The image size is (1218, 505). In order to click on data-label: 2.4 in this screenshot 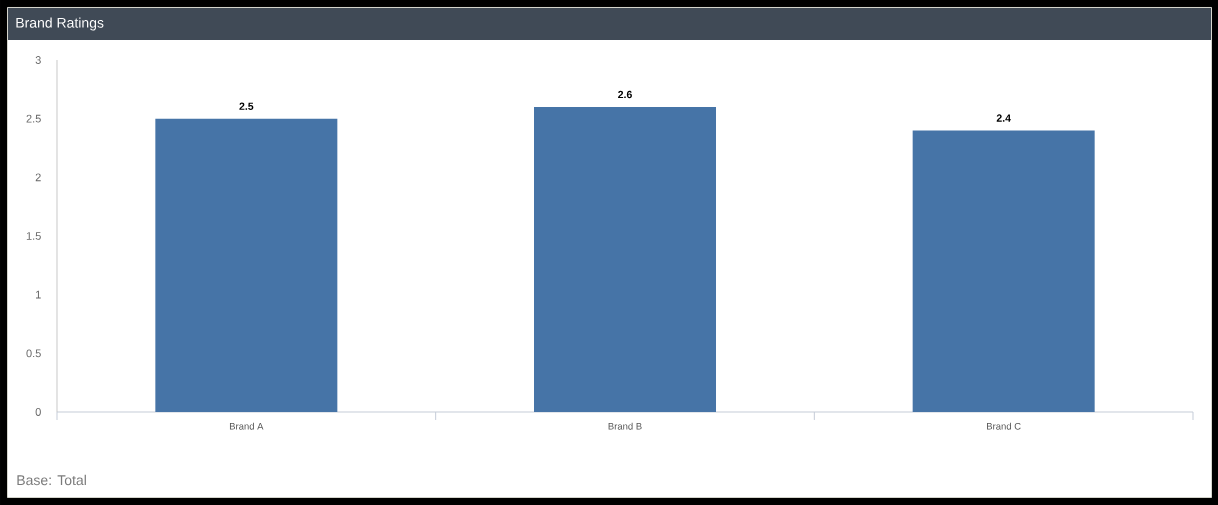, I will do `click(1003, 118)`.